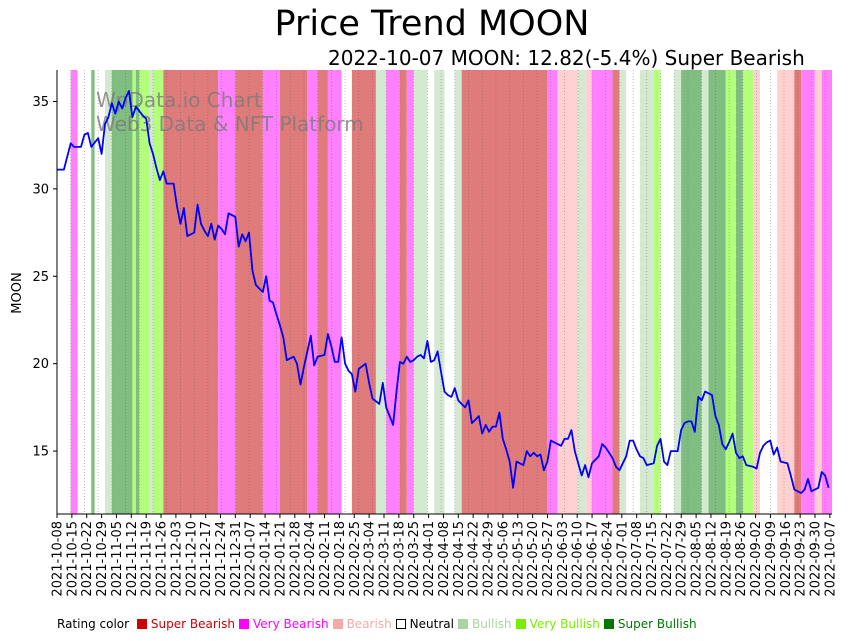 This screenshot has width=848, height=641. What do you see at coordinates (310, 559) in the screenshot?
I see `x-tick-label: 2022-02-04` at bounding box center [310, 559].